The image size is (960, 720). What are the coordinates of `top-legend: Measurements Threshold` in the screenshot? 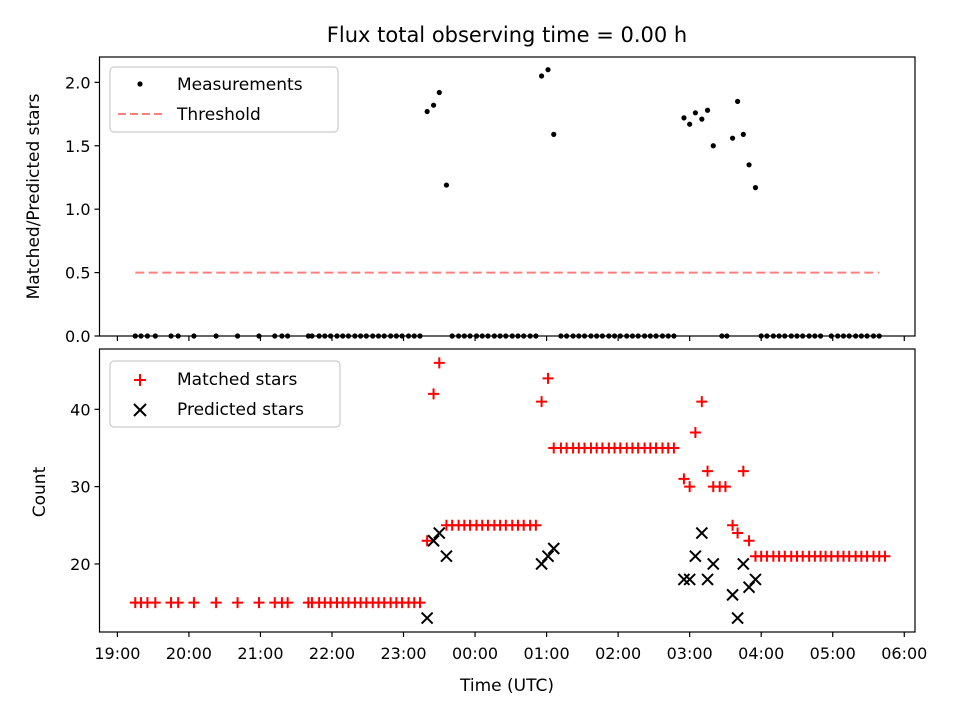 It's located at (224, 99).